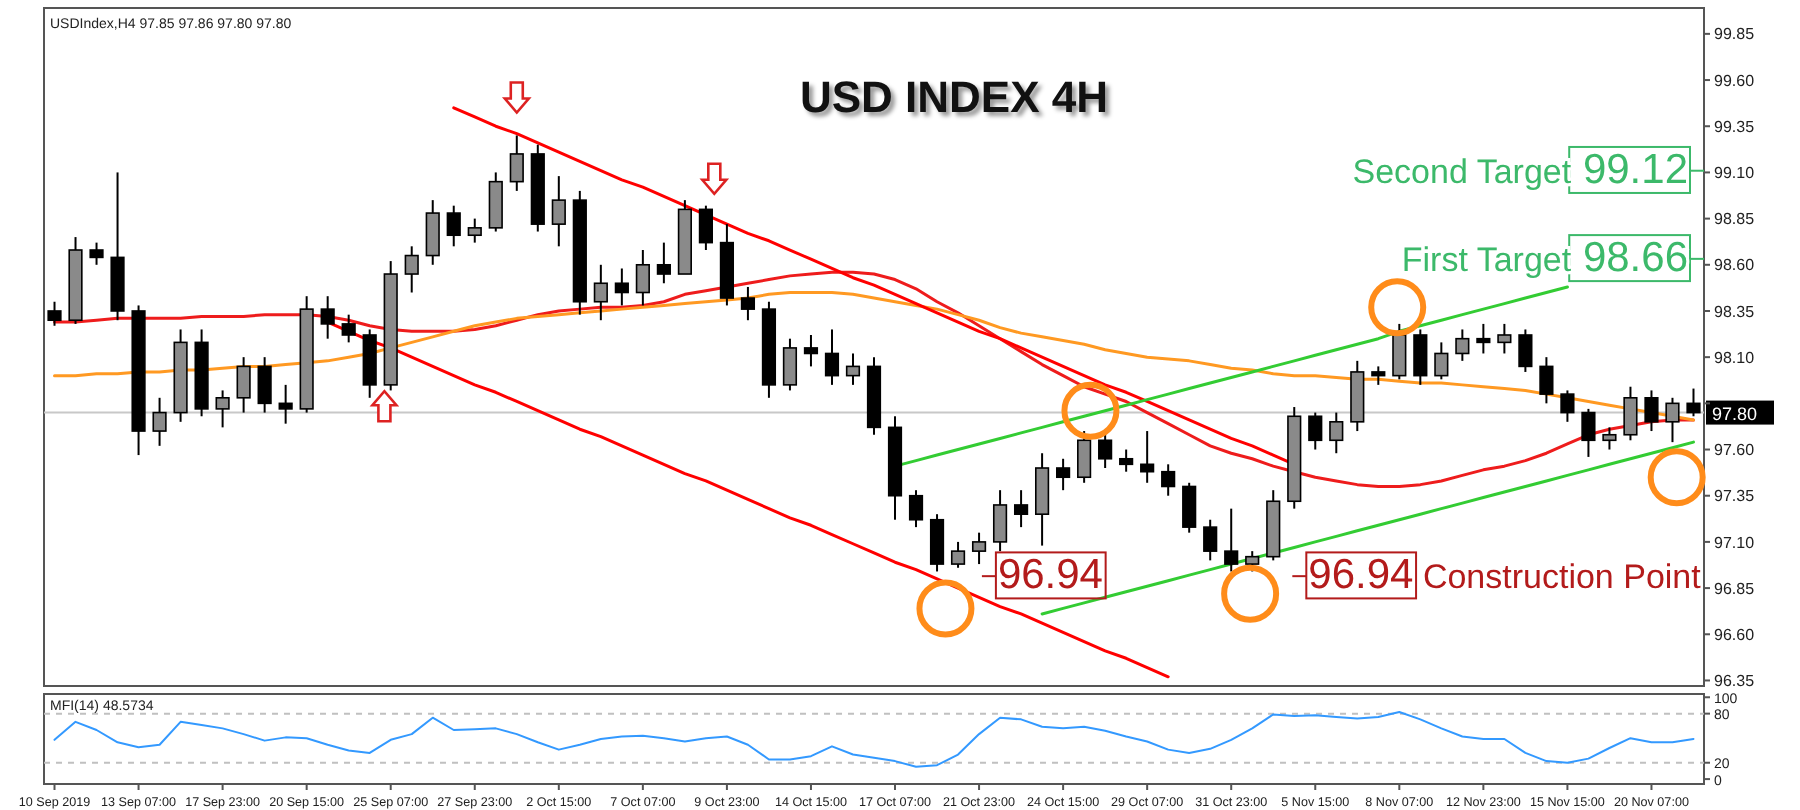 The image size is (1800, 810). What do you see at coordinates (1735, 634) in the screenshot?
I see `y-tick-label: 96.60` at bounding box center [1735, 634].